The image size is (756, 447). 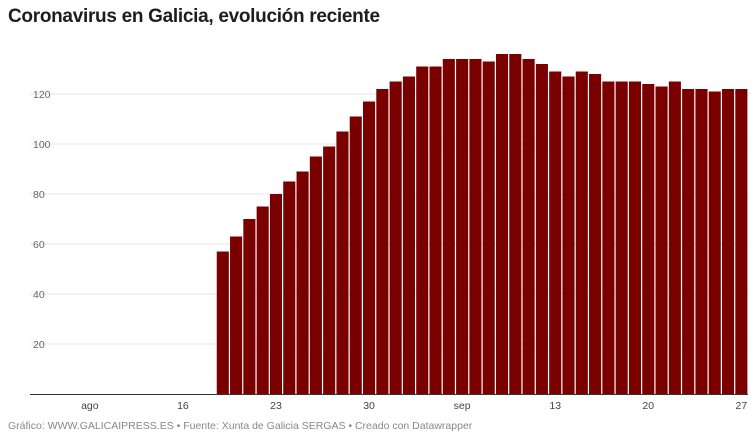 I want to click on x-tick-label: 16, so click(x=183, y=406).